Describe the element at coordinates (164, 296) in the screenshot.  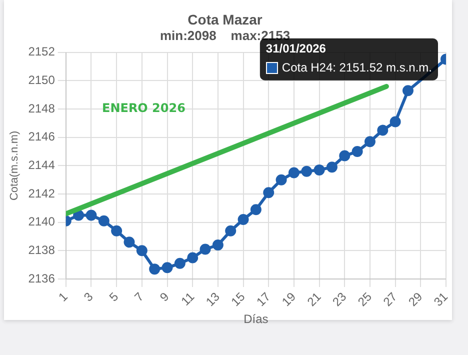
I see `x-tick-label: 9` at that location.